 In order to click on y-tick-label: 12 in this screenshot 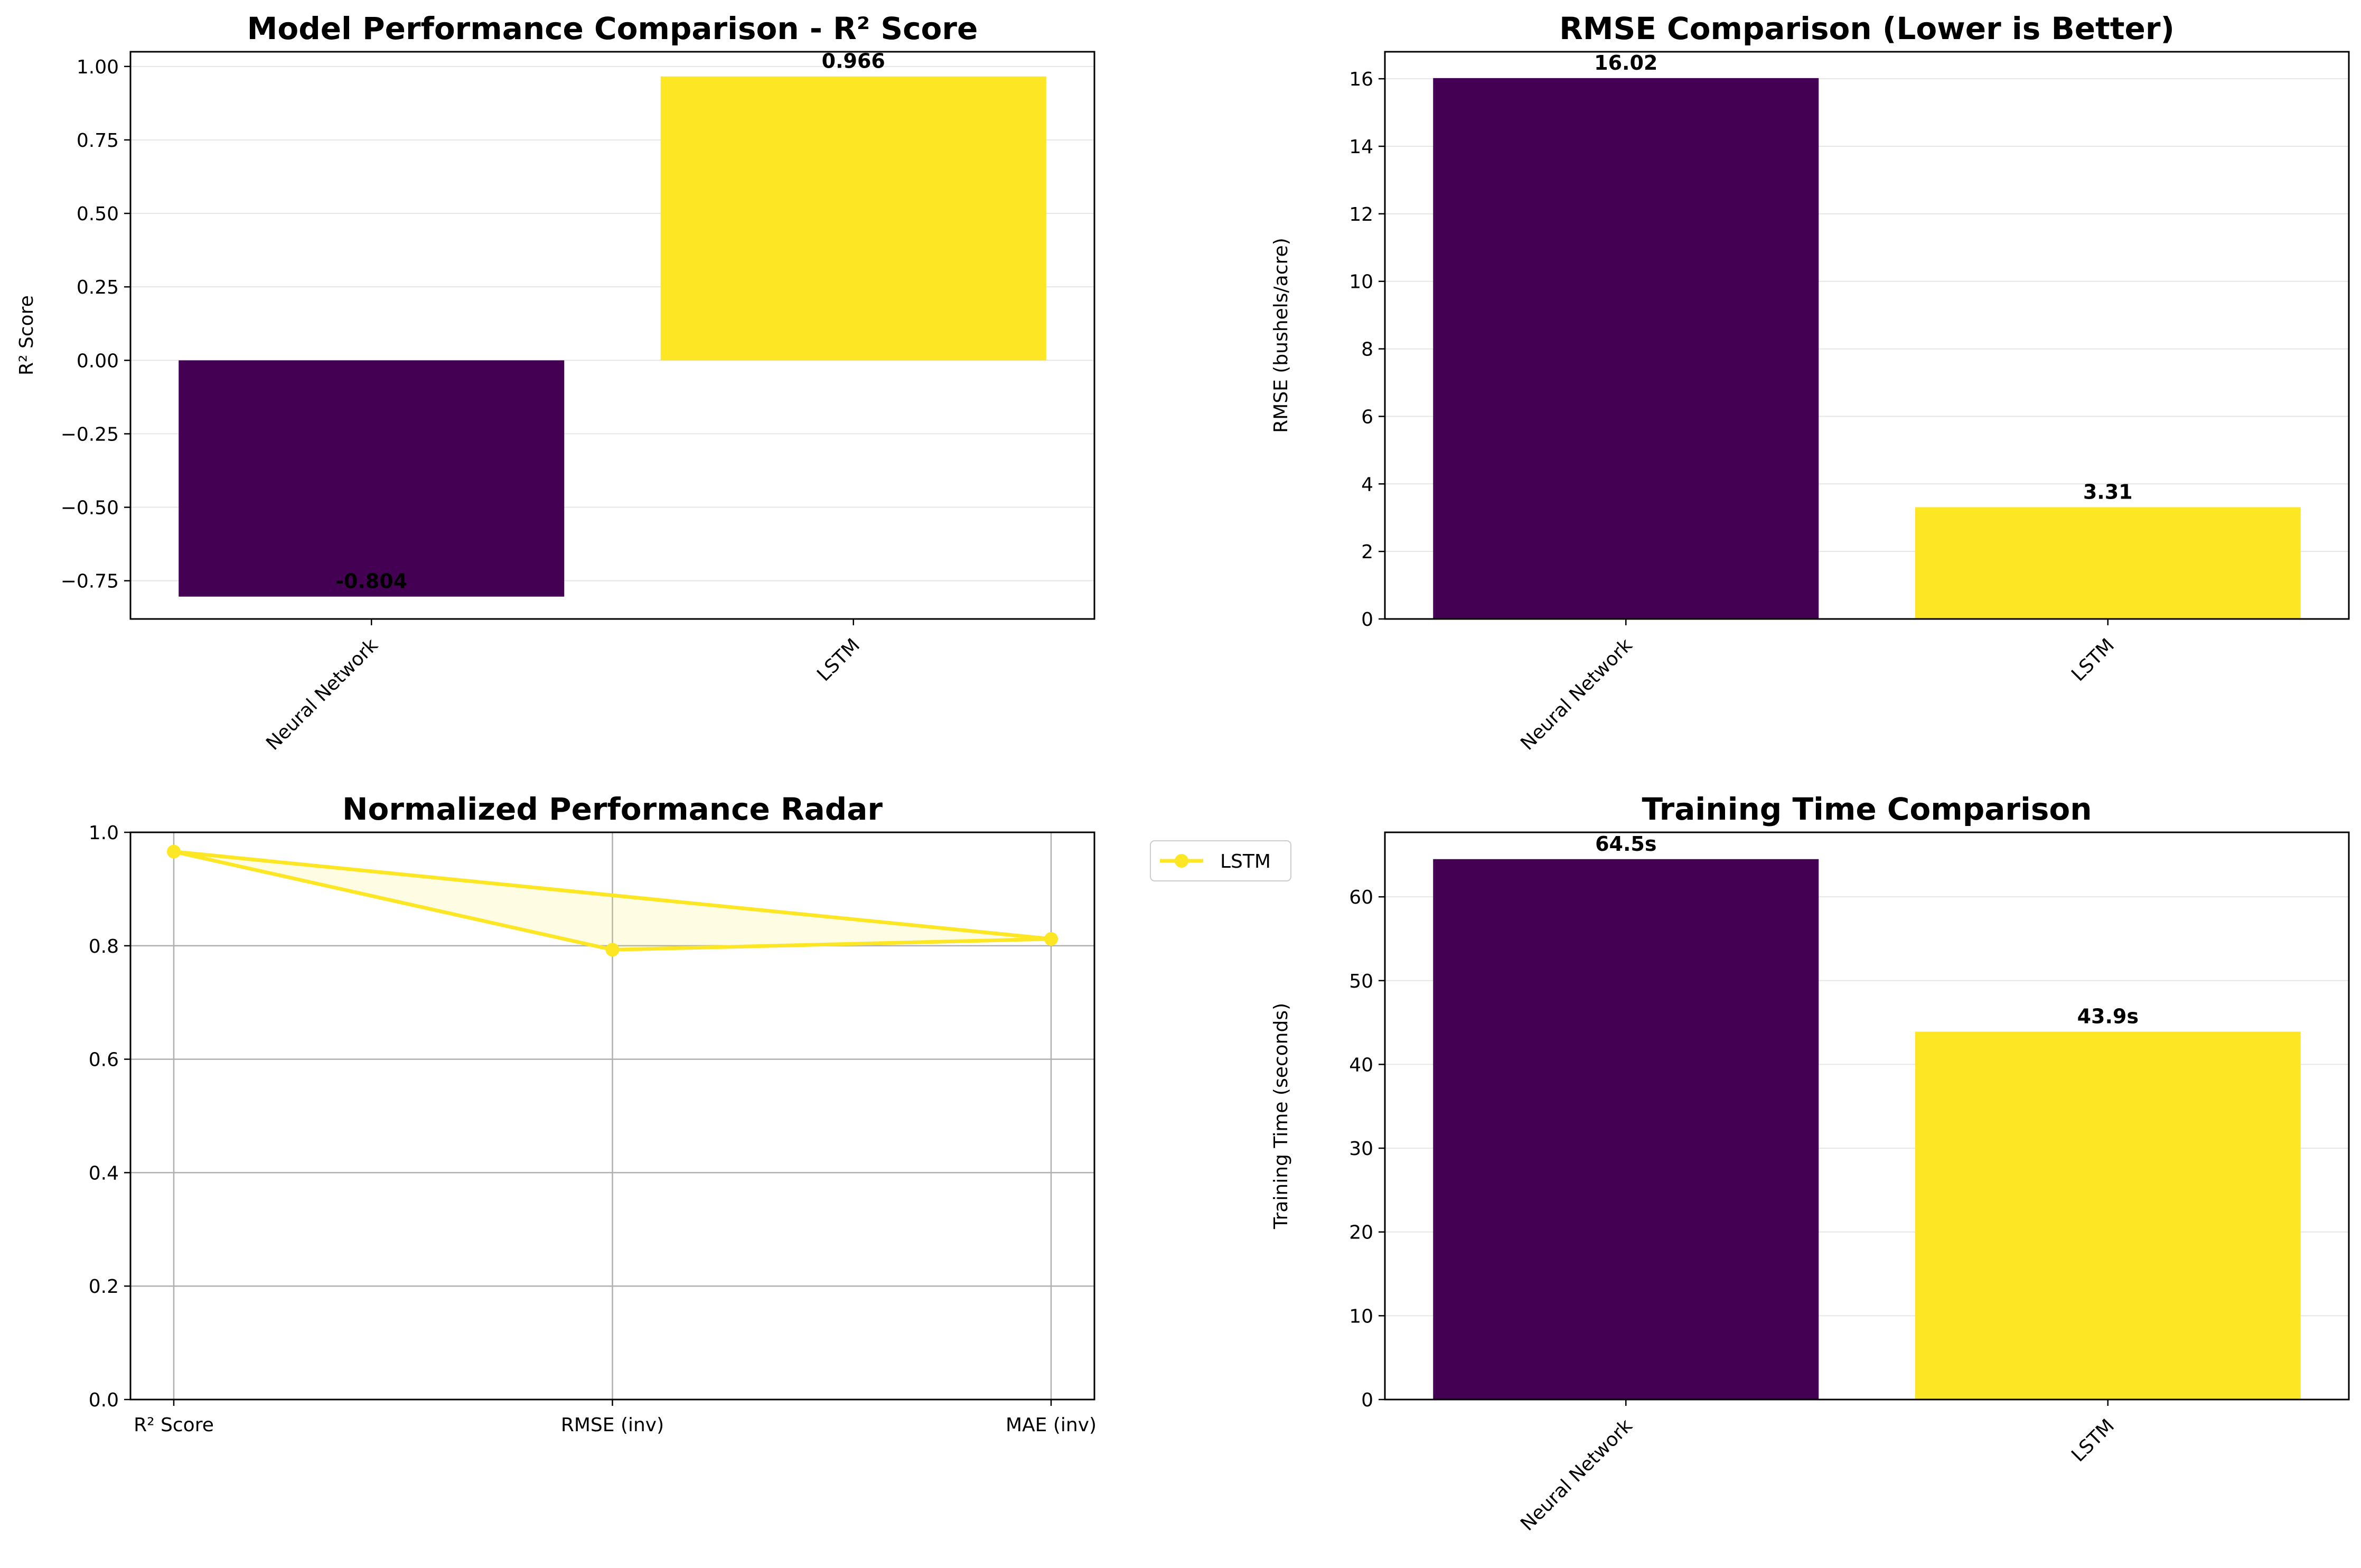, I will do `click(1361, 215)`.